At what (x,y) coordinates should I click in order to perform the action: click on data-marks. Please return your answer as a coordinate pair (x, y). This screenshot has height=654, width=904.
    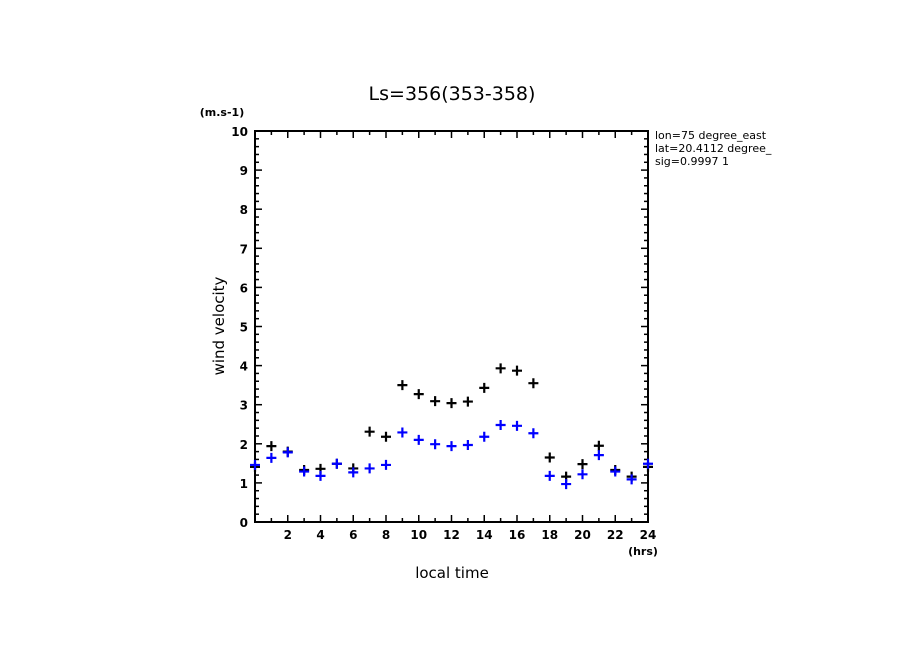
    Looking at the image, I should click on (451, 426).